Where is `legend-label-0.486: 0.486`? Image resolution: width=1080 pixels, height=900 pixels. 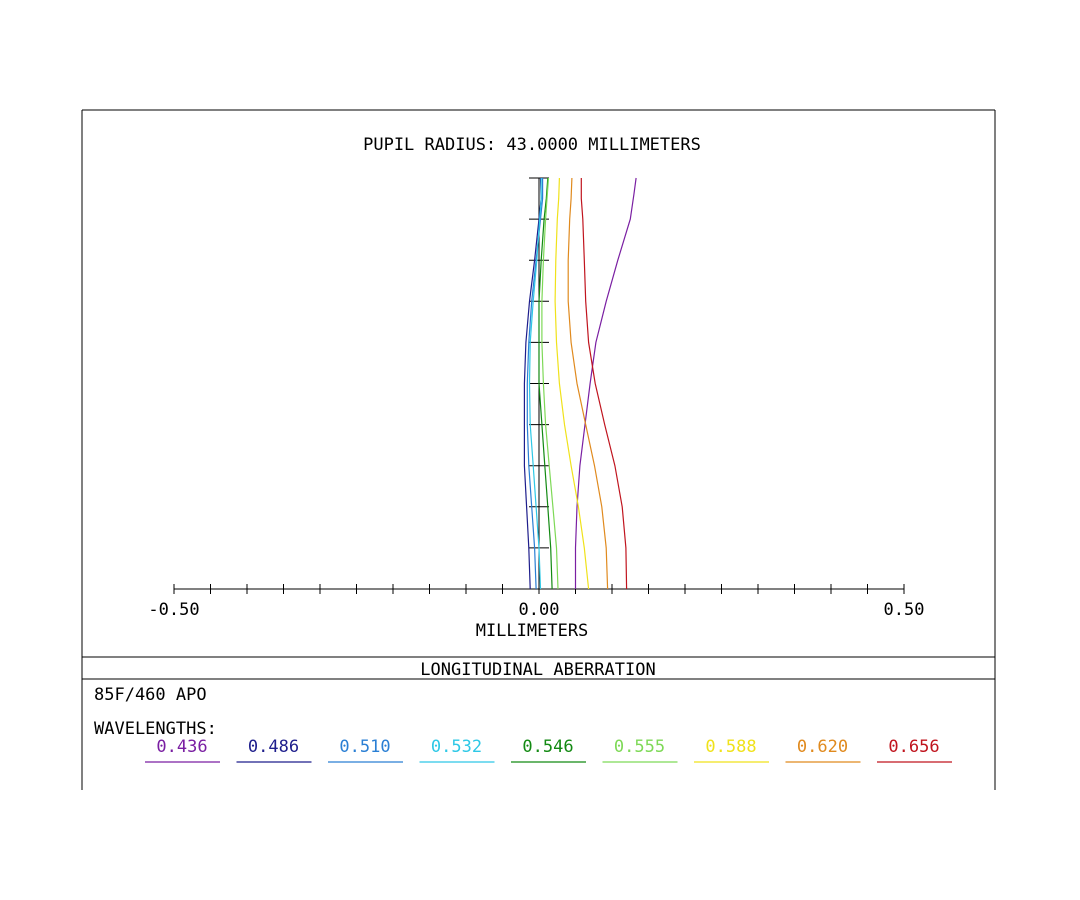
legend-label-0.486: 0.486 is located at coordinates (273, 747).